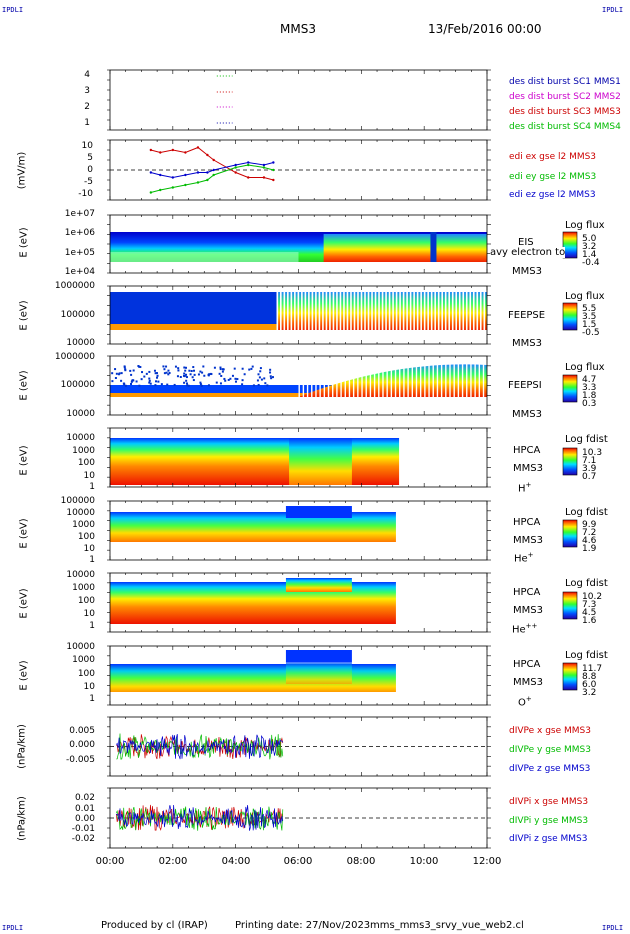 The height and width of the screenshot is (934, 630). Describe the element at coordinates (589, 613) in the screenshot. I see `colorbar-tick: 4.5` at that location.